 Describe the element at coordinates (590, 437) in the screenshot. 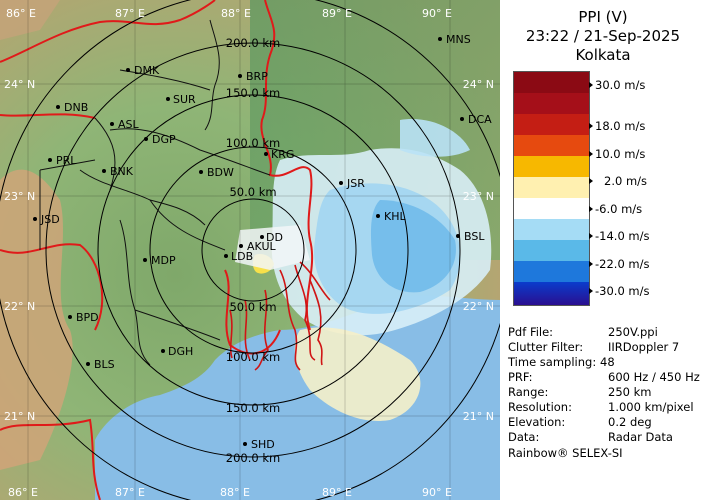

I see `info-data: Data: Radar Data` at that location.